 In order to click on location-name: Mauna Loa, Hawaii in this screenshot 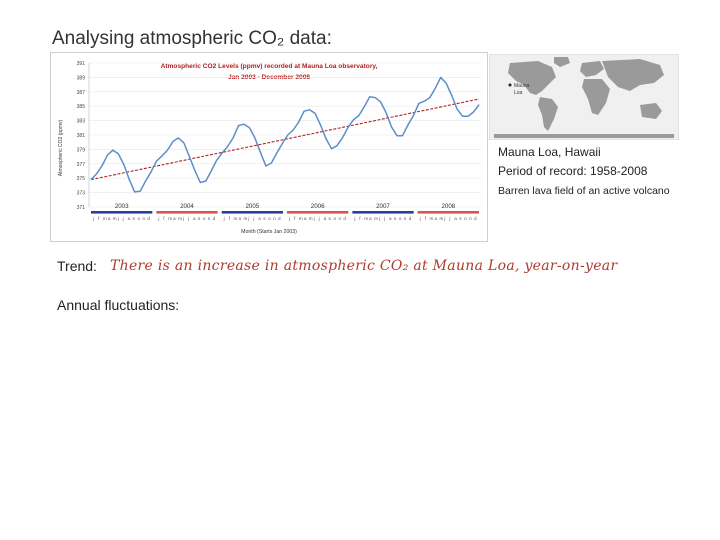, I will do `click(549, 152)`.